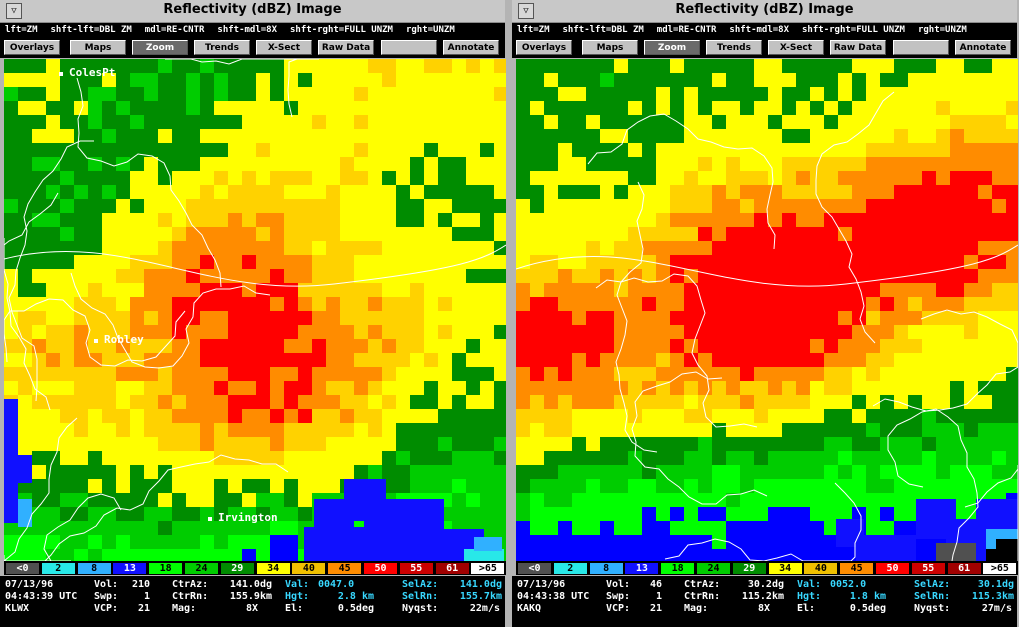 The width and height of the screenshot is (1019, 627). I want to click on mag-label: Mag:, so click(696, 608).